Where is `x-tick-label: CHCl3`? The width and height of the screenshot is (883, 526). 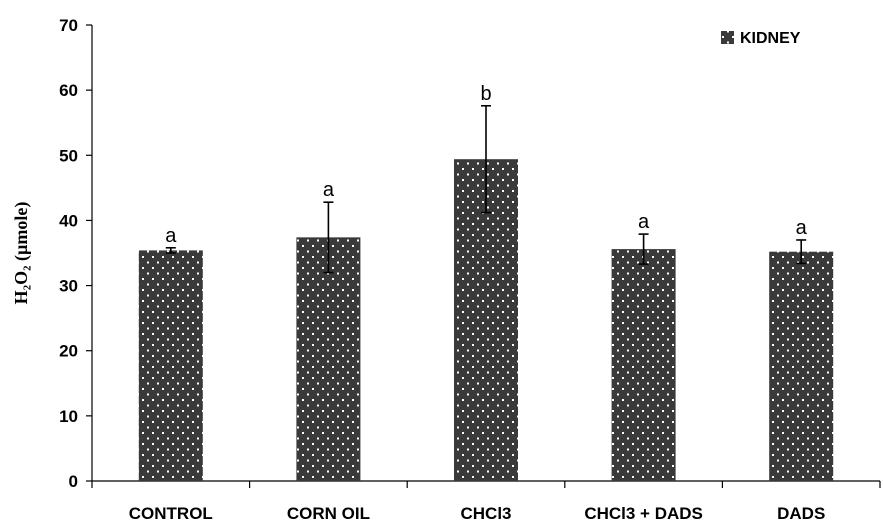
x-tick-label: CHCl3 is located at coordinates (485, 513).